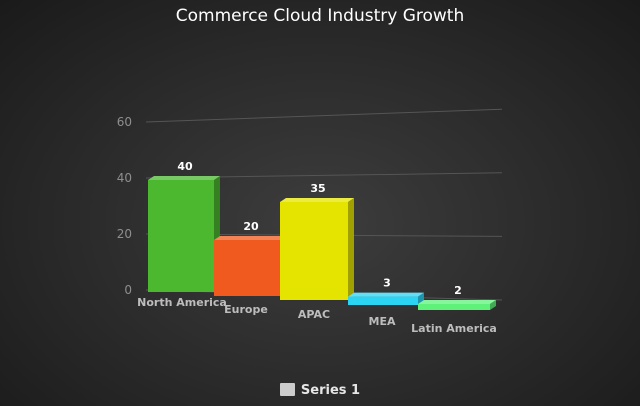  Describe the element at coordinates (246, 309) in the screenshot. I see `x-tick-label: Europe` at that location.